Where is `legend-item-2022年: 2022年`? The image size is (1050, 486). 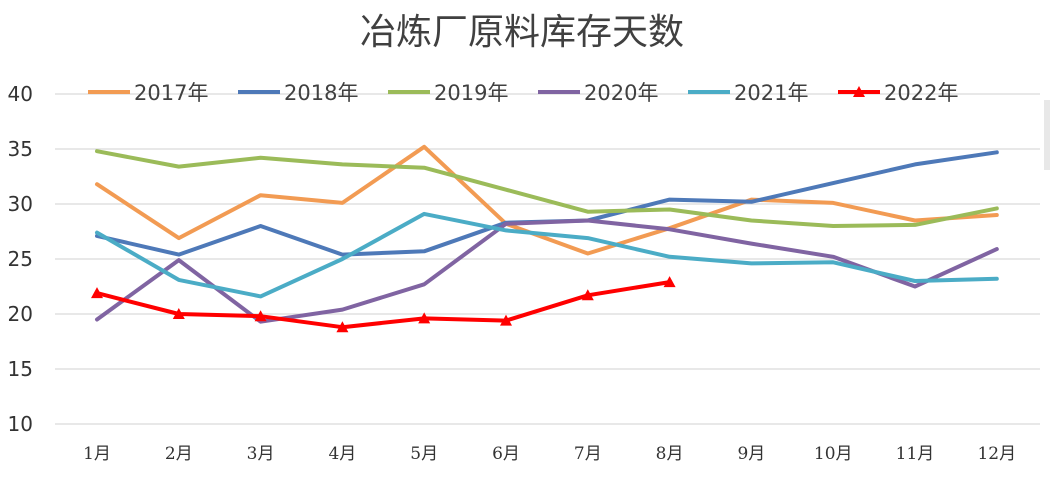 legend-item-2022年: 2022年 is located at coordinates (898, 93).